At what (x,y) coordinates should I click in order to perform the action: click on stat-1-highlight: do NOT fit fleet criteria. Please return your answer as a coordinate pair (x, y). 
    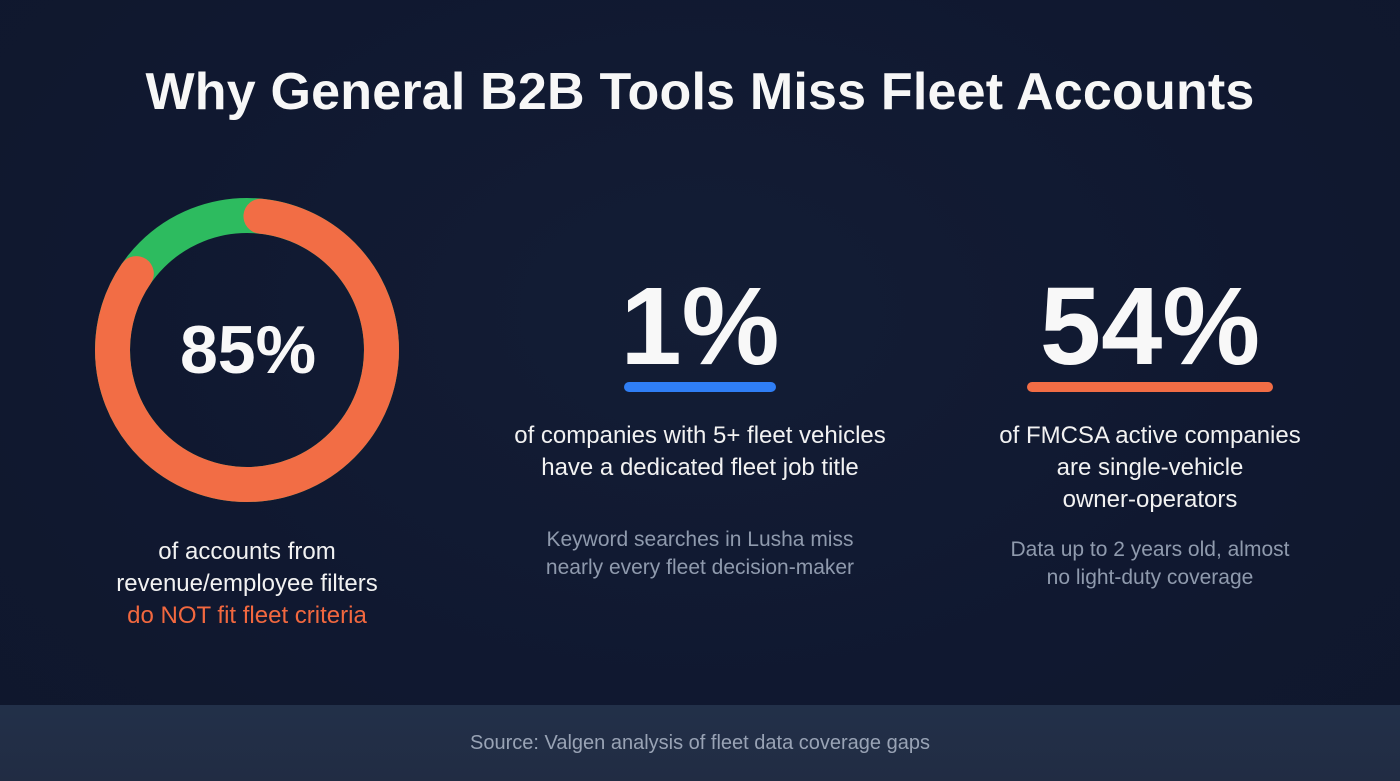
    Looking at the image, I should click on (247, 615).